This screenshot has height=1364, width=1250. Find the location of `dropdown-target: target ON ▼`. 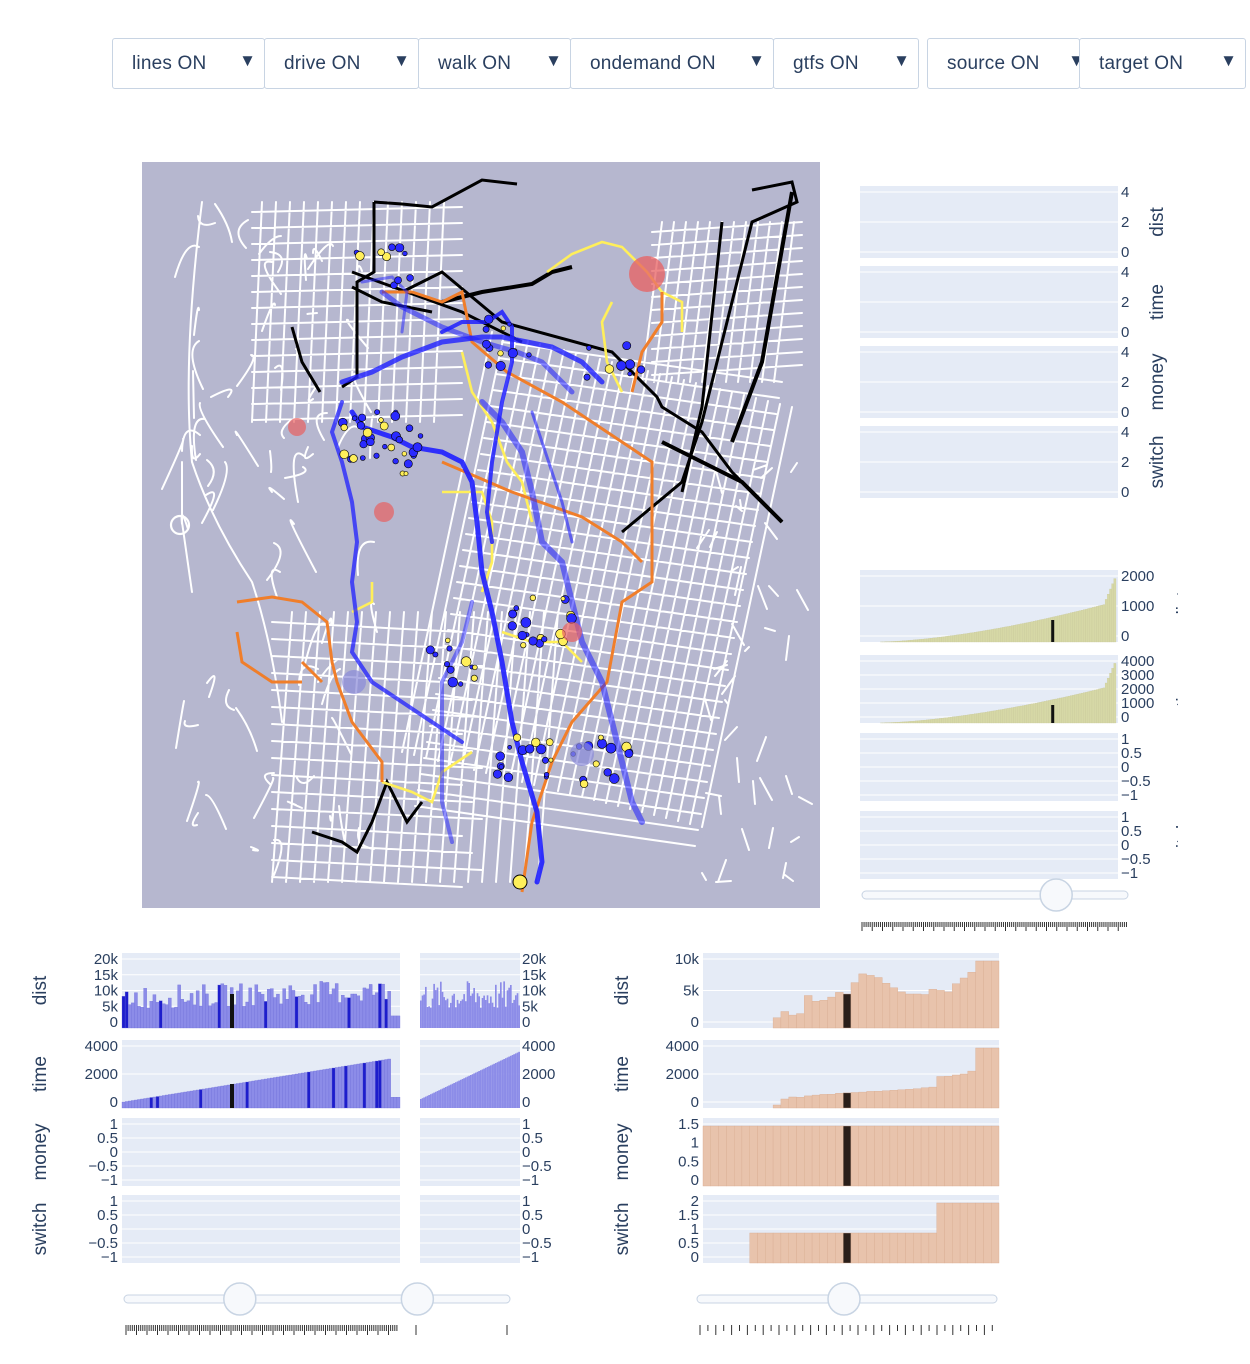

dropdown-target: target ON ▼ is located at coordinates (1162, 63).